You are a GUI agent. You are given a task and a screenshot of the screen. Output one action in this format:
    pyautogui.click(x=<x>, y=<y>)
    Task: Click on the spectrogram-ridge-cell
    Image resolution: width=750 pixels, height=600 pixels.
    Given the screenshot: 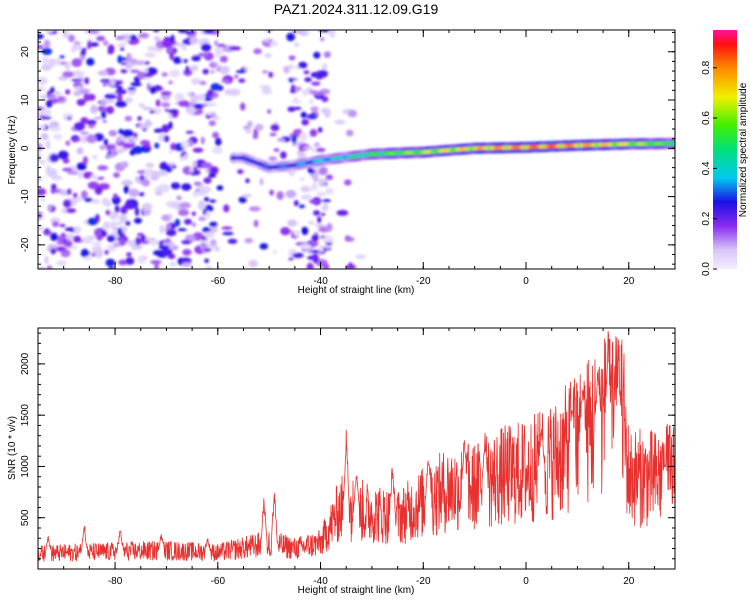 What is the action you would take?
    pyautogui.click(x=673, y=143)
    